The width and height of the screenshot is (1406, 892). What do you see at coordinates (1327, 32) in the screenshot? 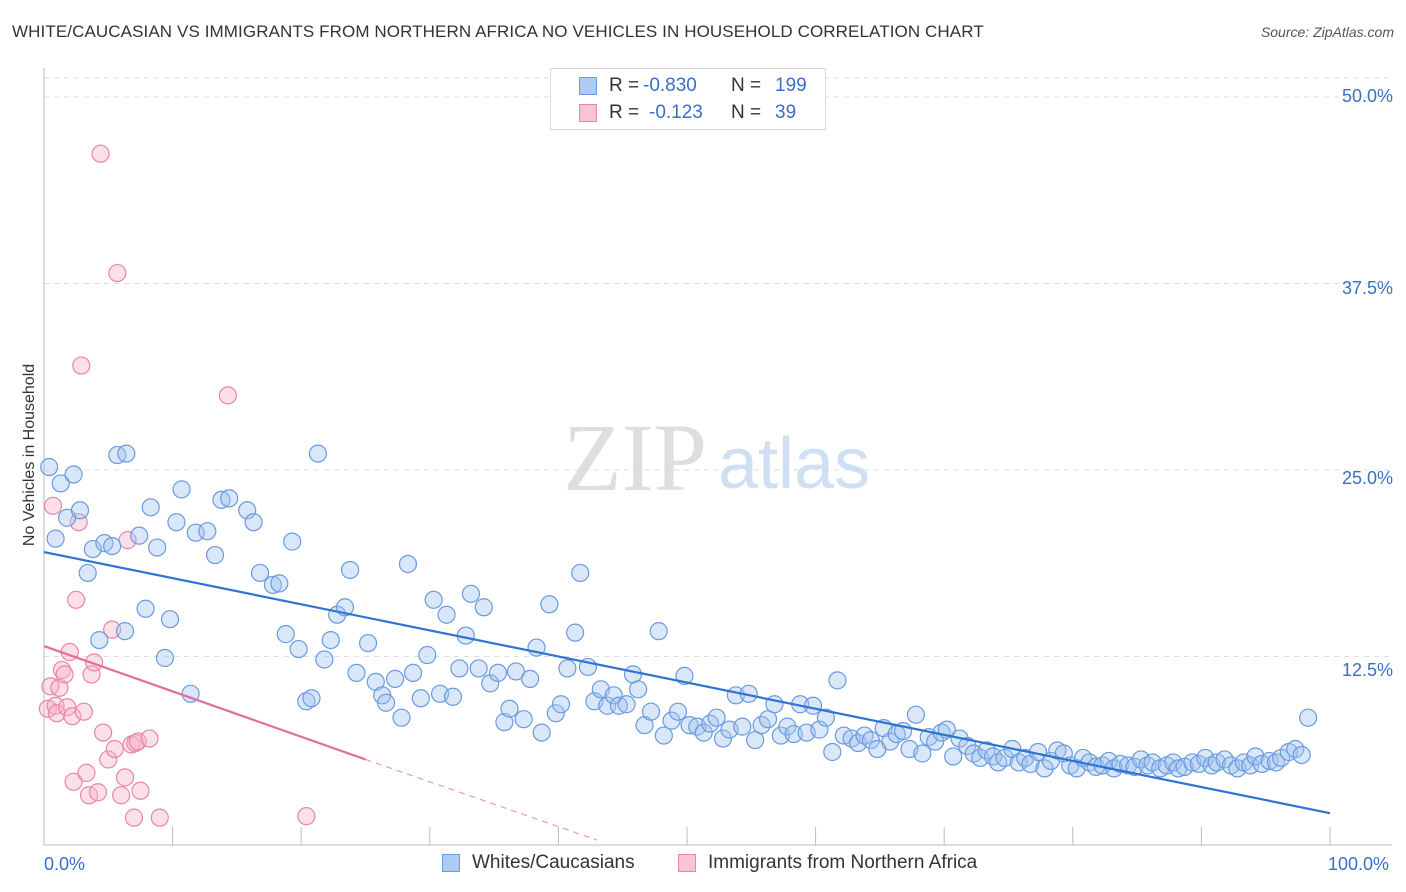
I see `source-credit: Source: ZipAtlas.com` at bounding box center [1327, 32].